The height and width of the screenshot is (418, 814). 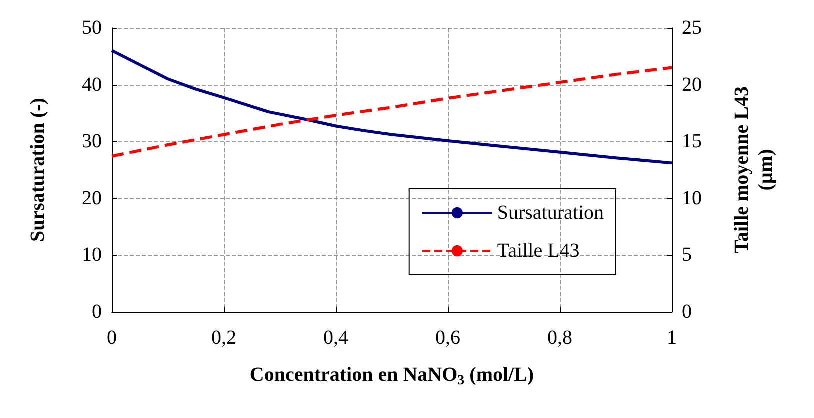 I want to click on y2-tick-label: 0, so click(x=687, y=312).